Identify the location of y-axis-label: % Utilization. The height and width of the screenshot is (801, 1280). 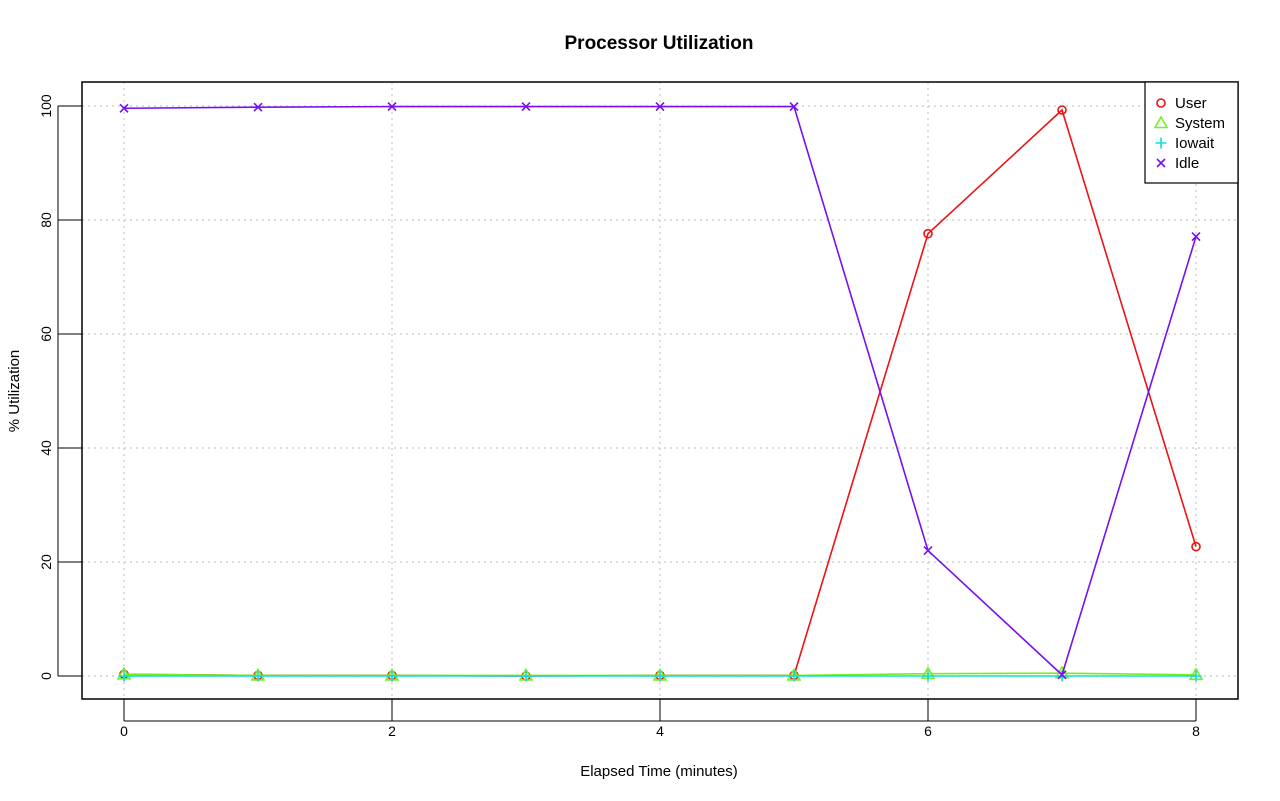
(14, 391).